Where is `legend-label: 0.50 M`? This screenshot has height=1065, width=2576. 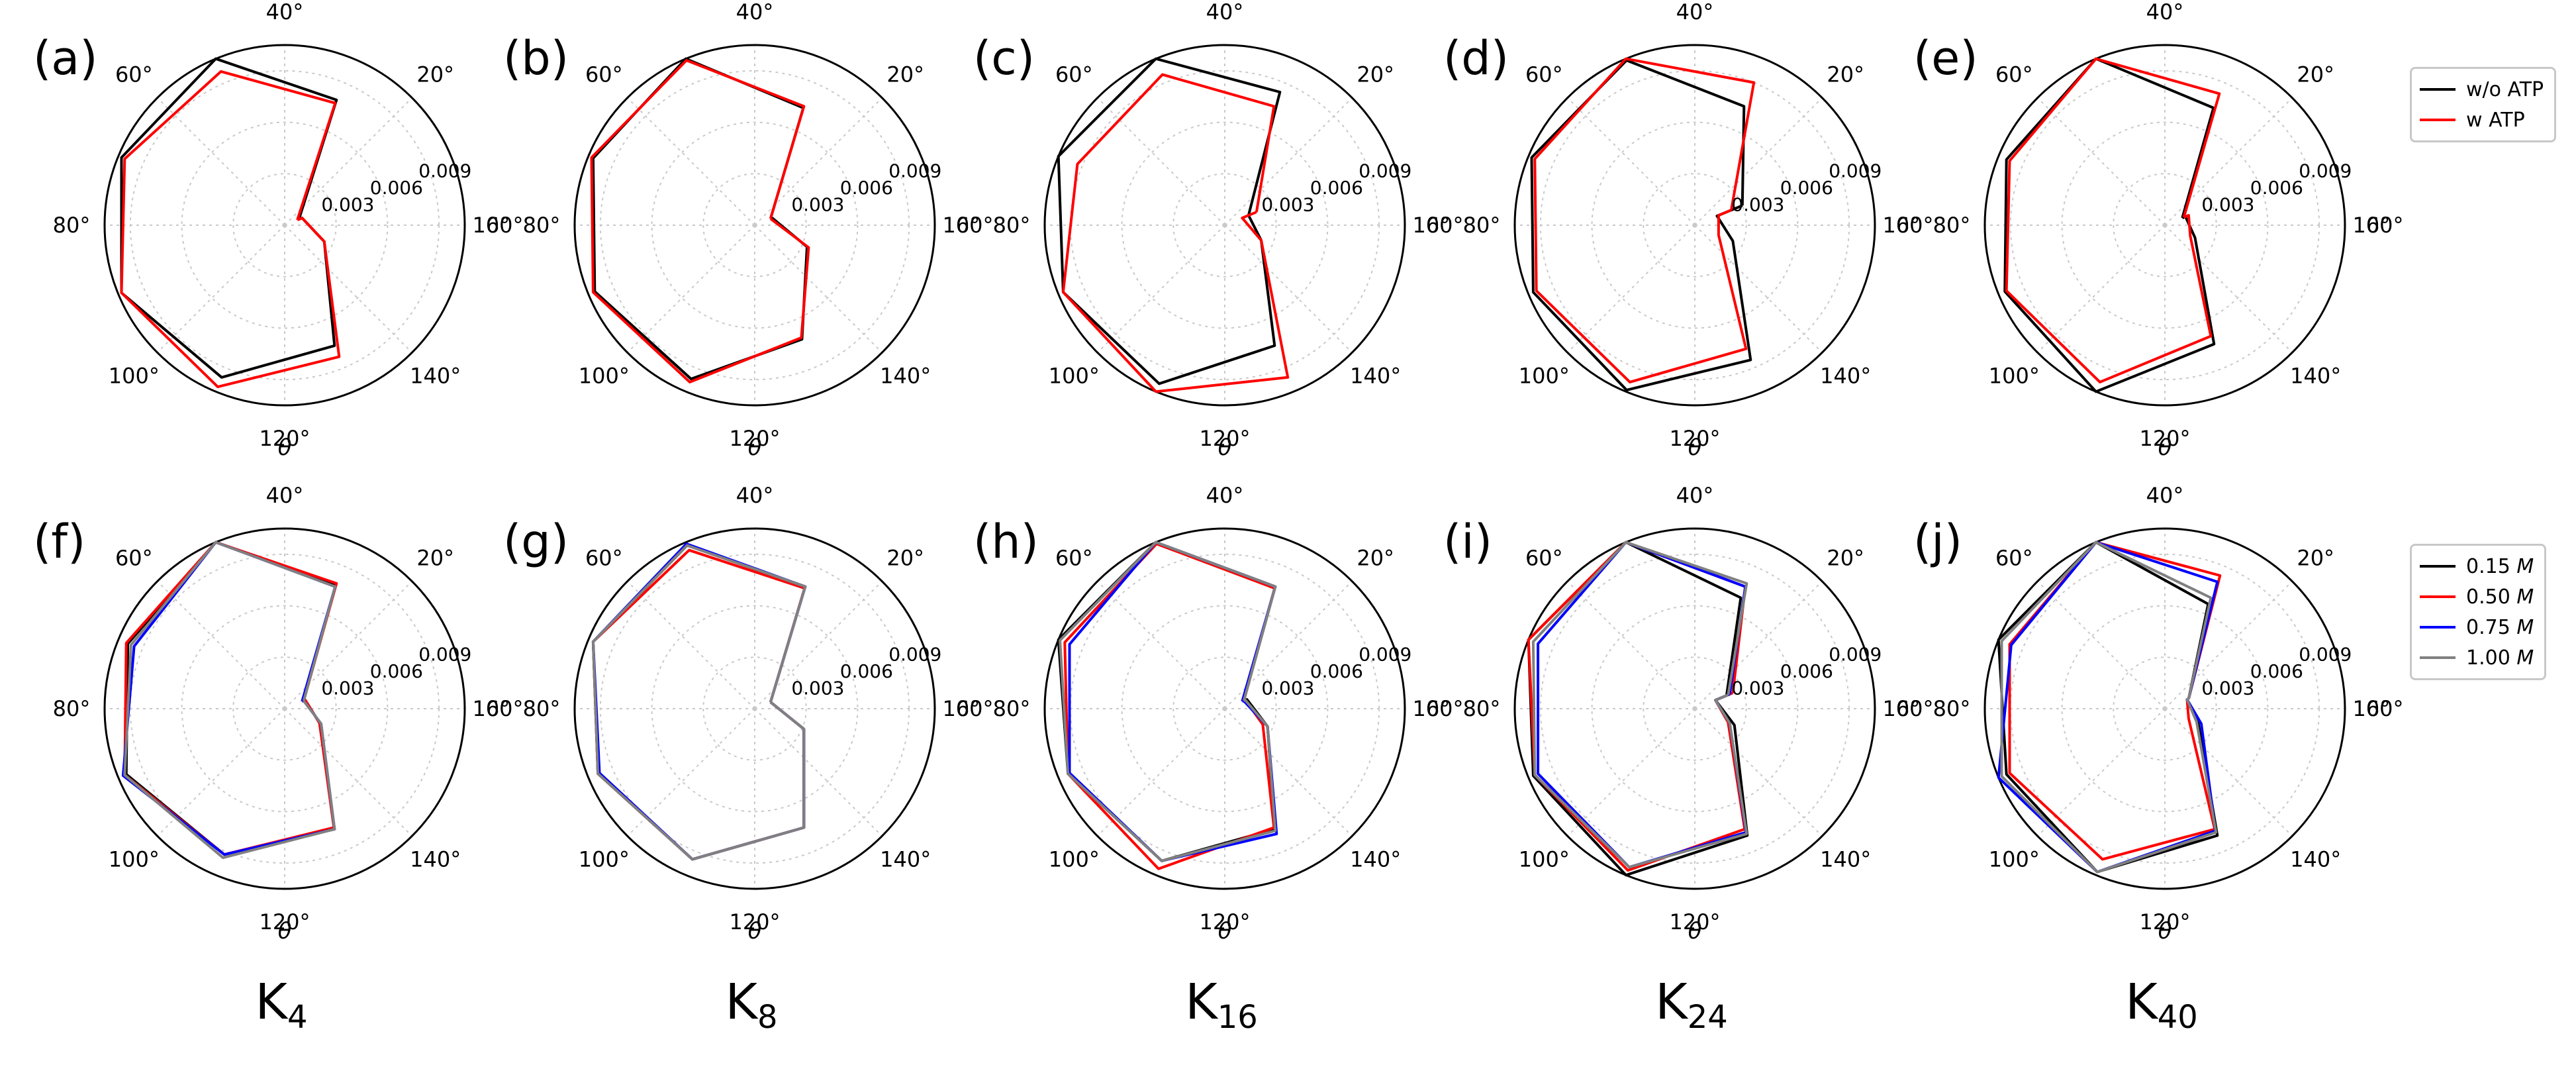 legend-label: 0.50 M is located at coordinates (2500, 597).